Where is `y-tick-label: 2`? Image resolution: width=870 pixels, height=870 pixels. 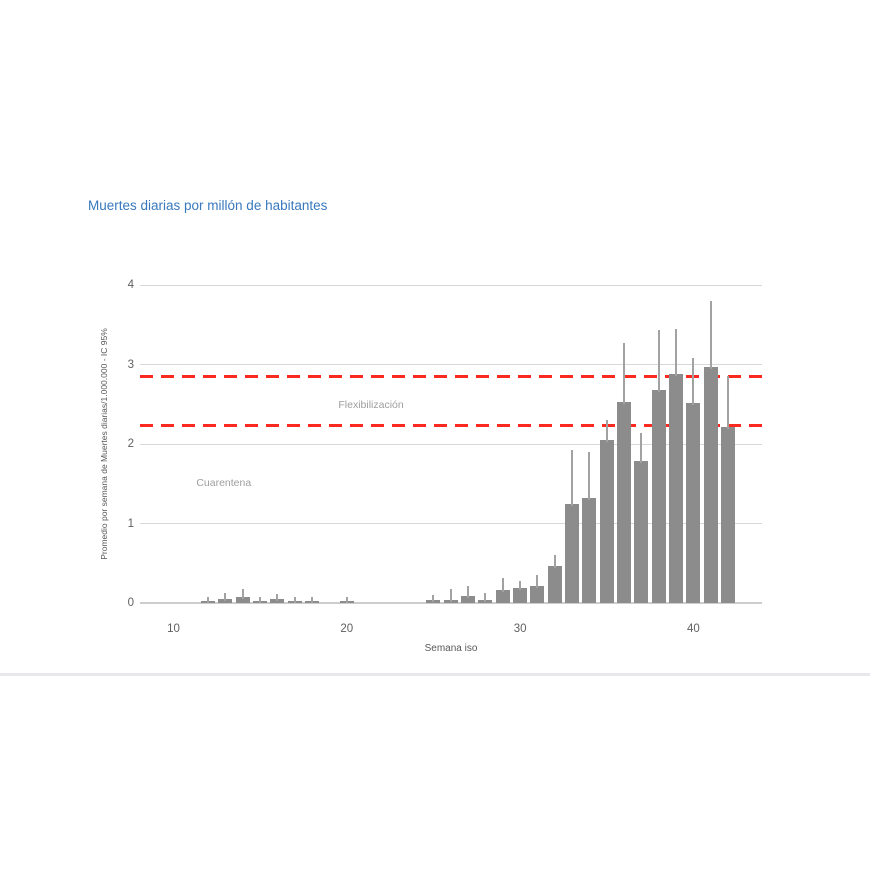
y-tick-label: 2 is located at coordinates (130, 444).